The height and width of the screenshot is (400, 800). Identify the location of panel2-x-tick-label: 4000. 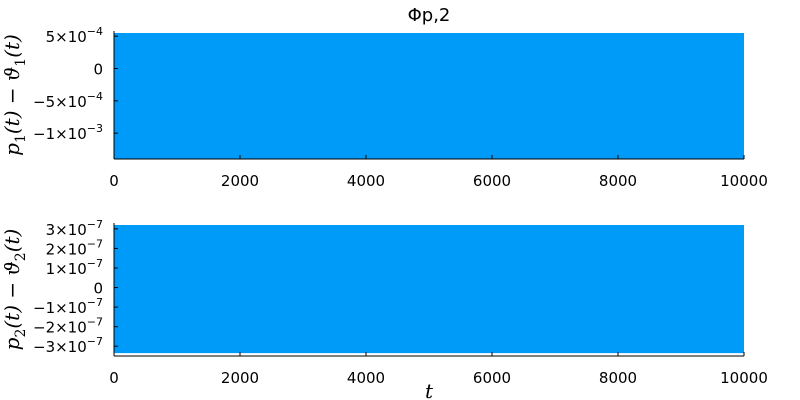
(366, 378).